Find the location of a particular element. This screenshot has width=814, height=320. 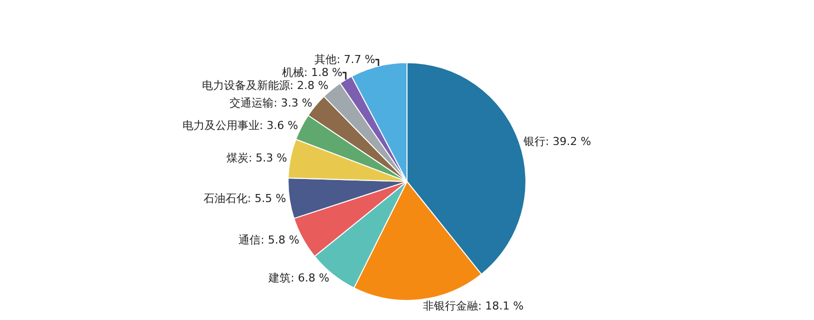

slice-label: 煤炭: 5.3 % is located at coordinates (257, 158).